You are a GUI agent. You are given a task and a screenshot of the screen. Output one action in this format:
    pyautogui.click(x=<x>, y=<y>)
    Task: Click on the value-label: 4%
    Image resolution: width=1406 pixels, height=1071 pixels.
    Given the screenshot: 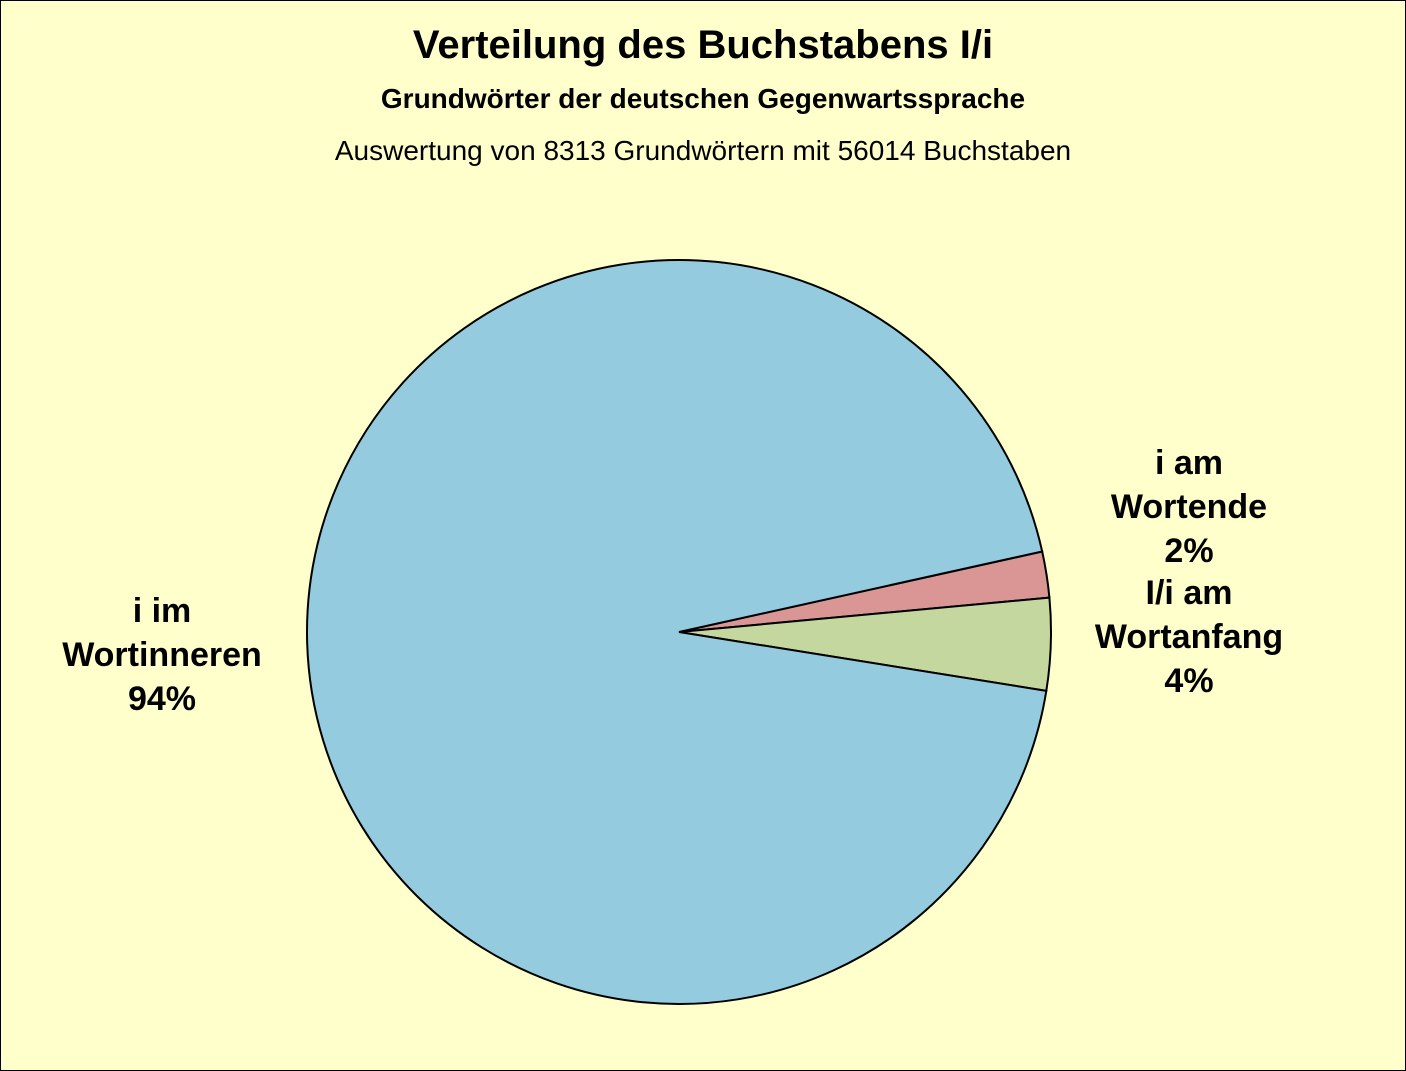 What is the action you would take?
    pyautogui.click(x=1189, y=681)
    